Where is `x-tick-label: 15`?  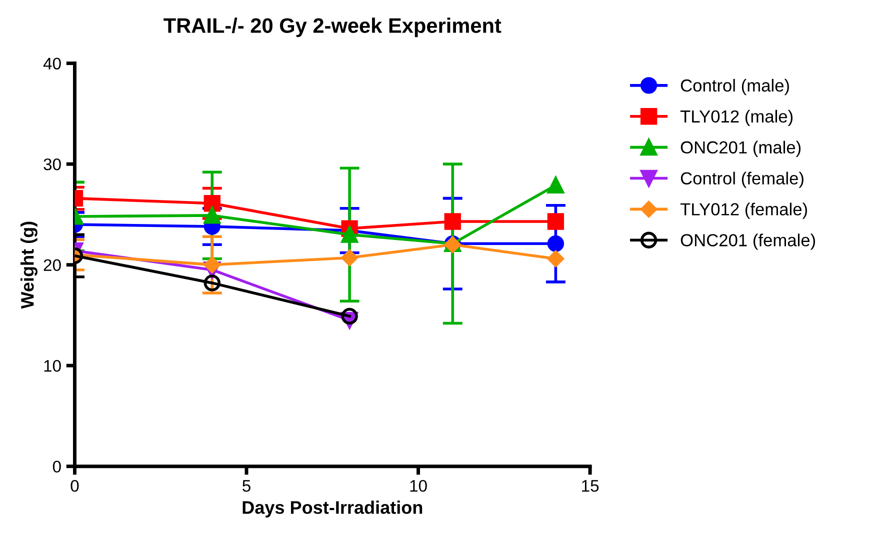
x-tick-label: 15 is located at coordinates (590, 486).